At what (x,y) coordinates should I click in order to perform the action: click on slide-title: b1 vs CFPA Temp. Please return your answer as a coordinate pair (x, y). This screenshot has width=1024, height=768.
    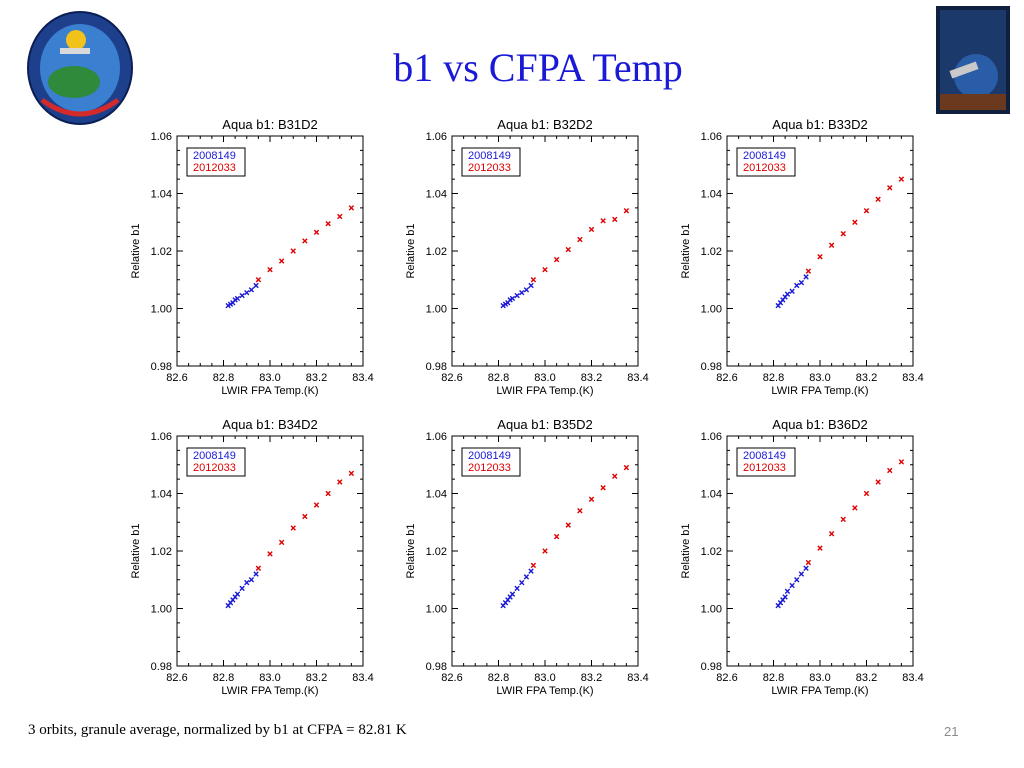
    Looking at the image, I should click on (538, 67).